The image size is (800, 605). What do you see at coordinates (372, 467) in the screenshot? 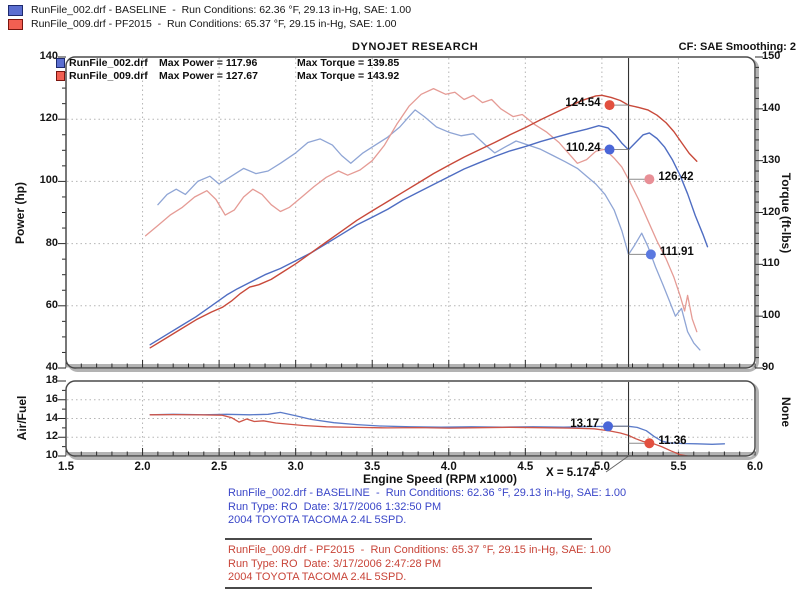
I see `rpm-tick-label: 3.5` at bounding box center [372, 467].